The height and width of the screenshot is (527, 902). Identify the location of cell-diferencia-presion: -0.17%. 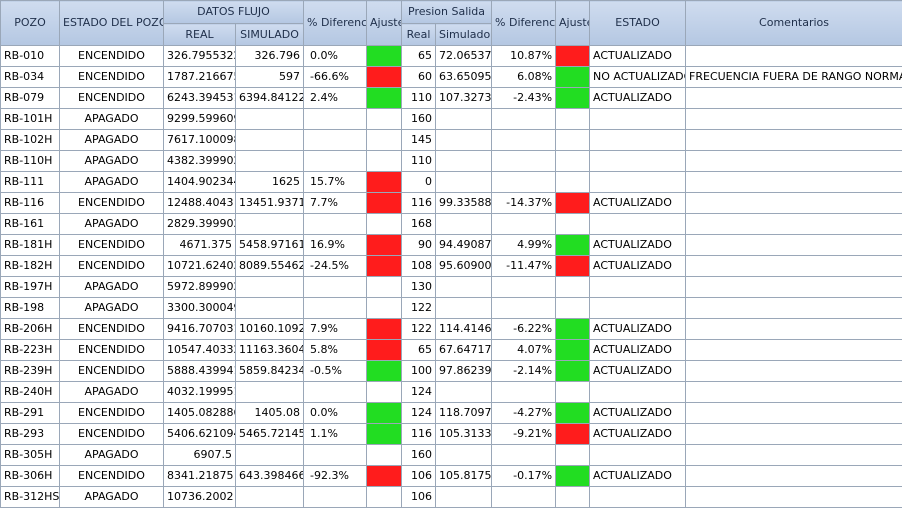
(524, 476).